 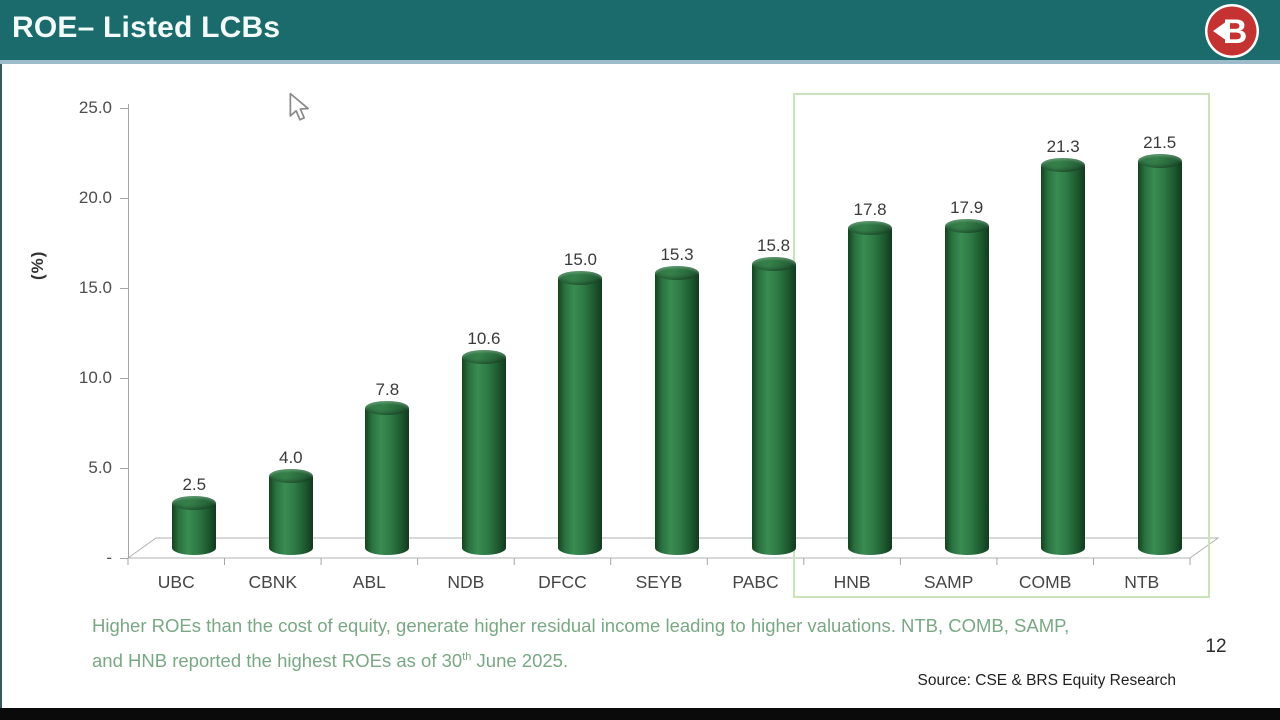 I want to click on x-axis-label-COMB: COMB, so click(x=1045, y=582).